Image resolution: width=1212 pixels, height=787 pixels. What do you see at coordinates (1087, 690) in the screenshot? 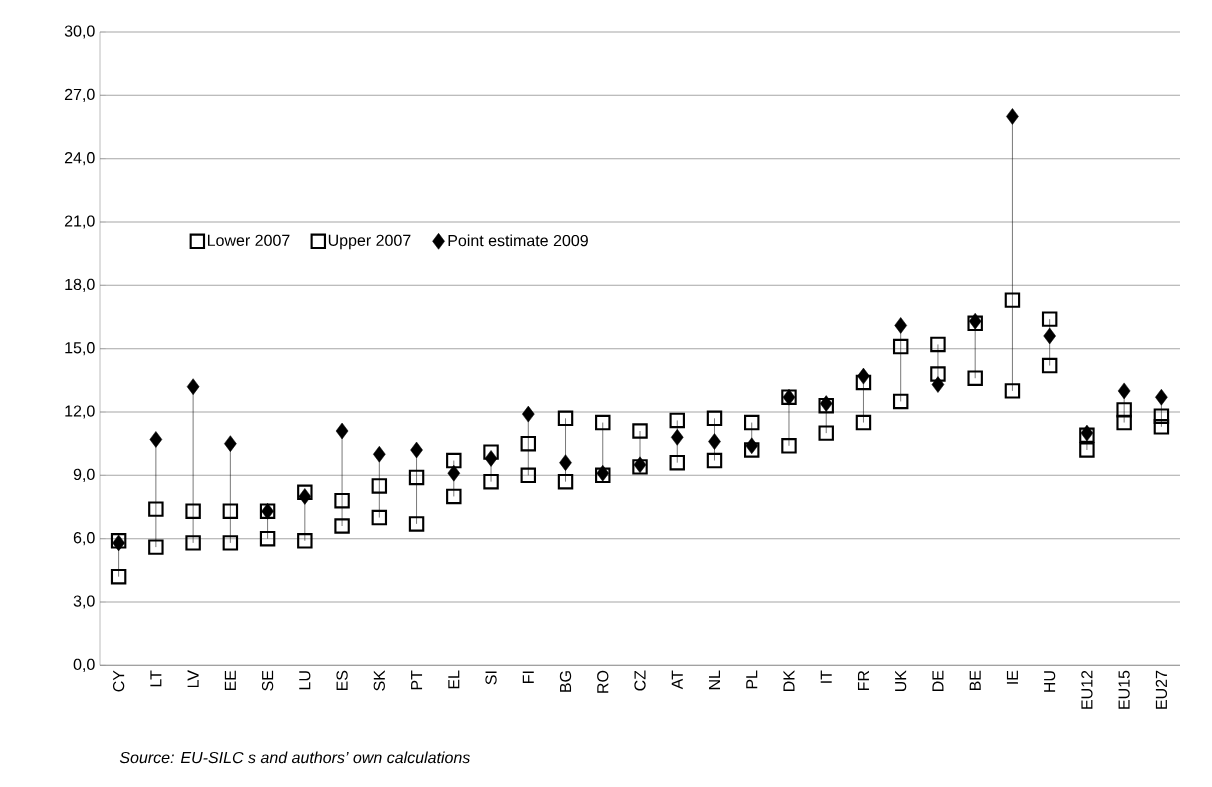
I see `x-tick-label: EU12` at bounding box center [1087, 690].